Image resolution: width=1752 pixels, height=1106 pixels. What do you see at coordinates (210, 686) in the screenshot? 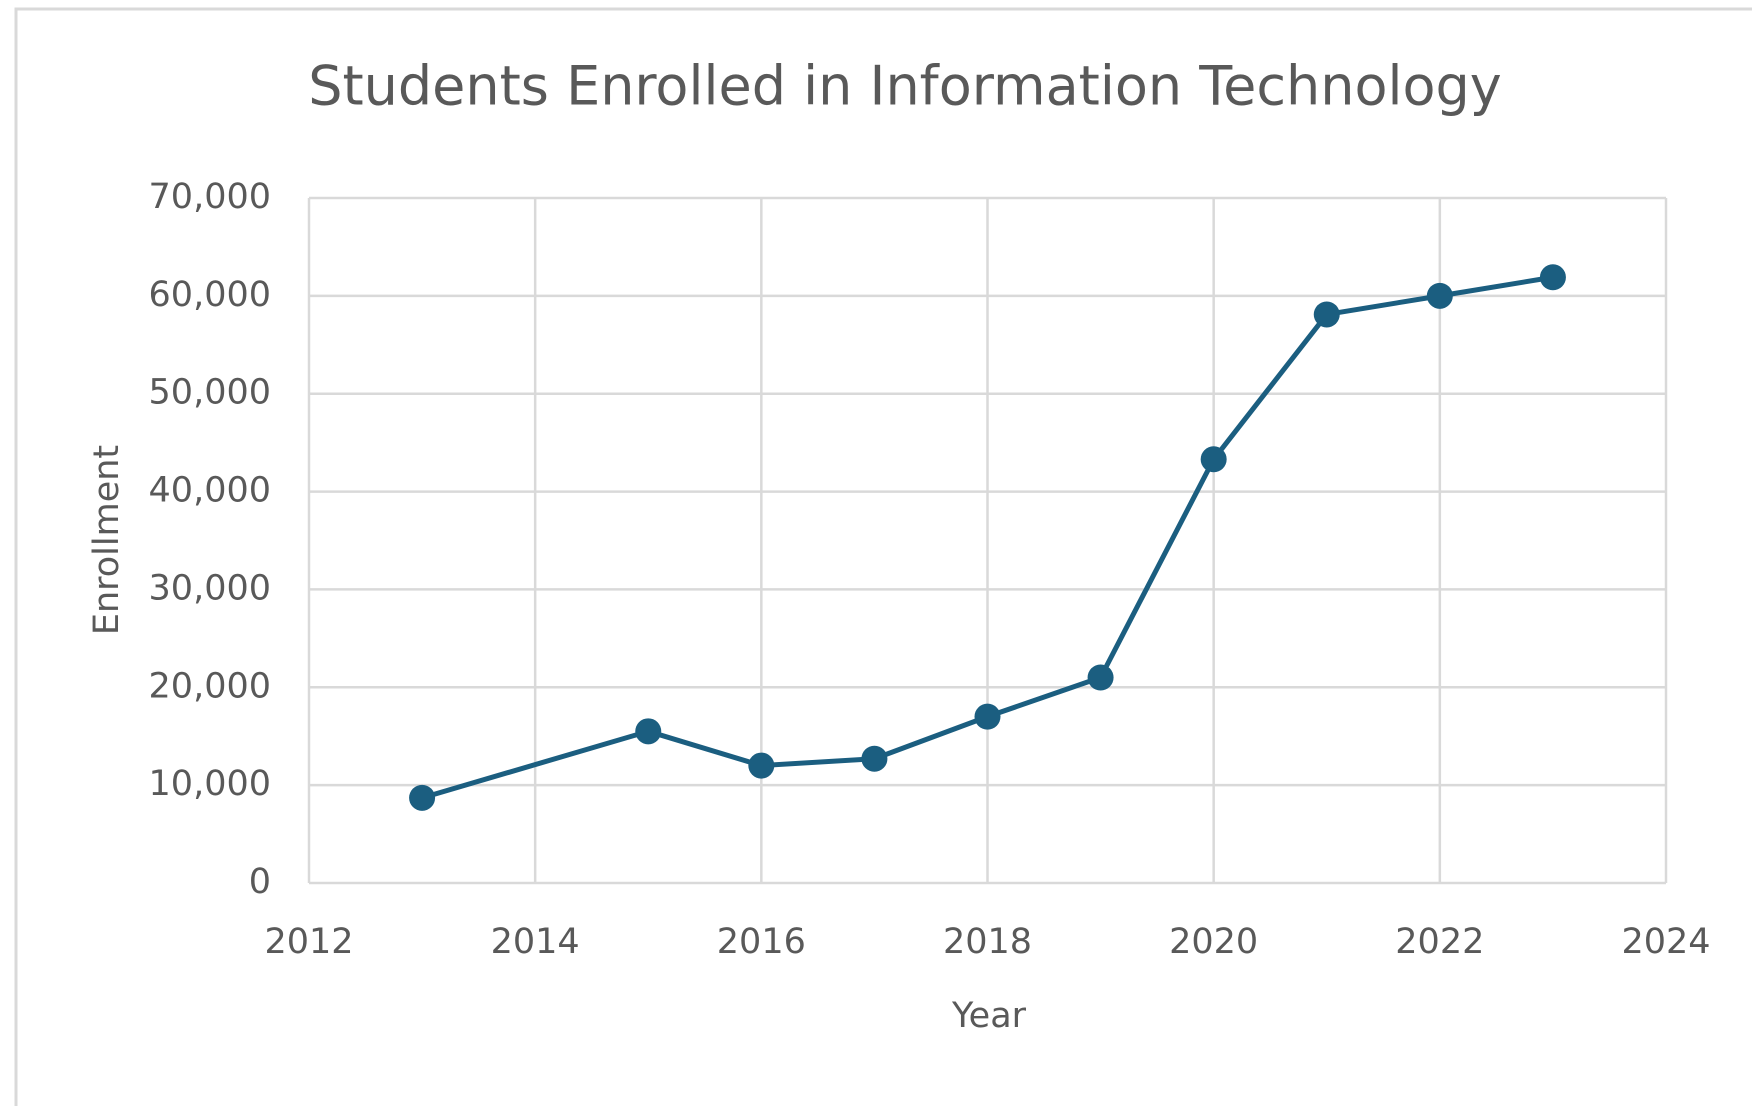
I see `y-tick-label: 20,000` at bounding box center [210, 686].